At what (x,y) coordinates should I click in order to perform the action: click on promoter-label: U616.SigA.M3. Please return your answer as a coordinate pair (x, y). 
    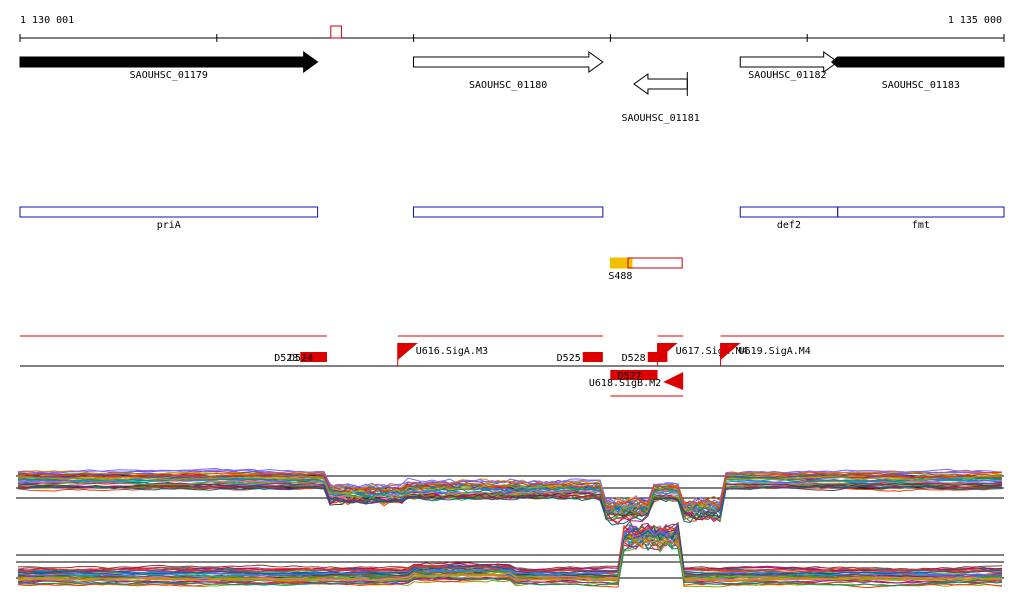
    Looking at the image, I should click on (452, 351).